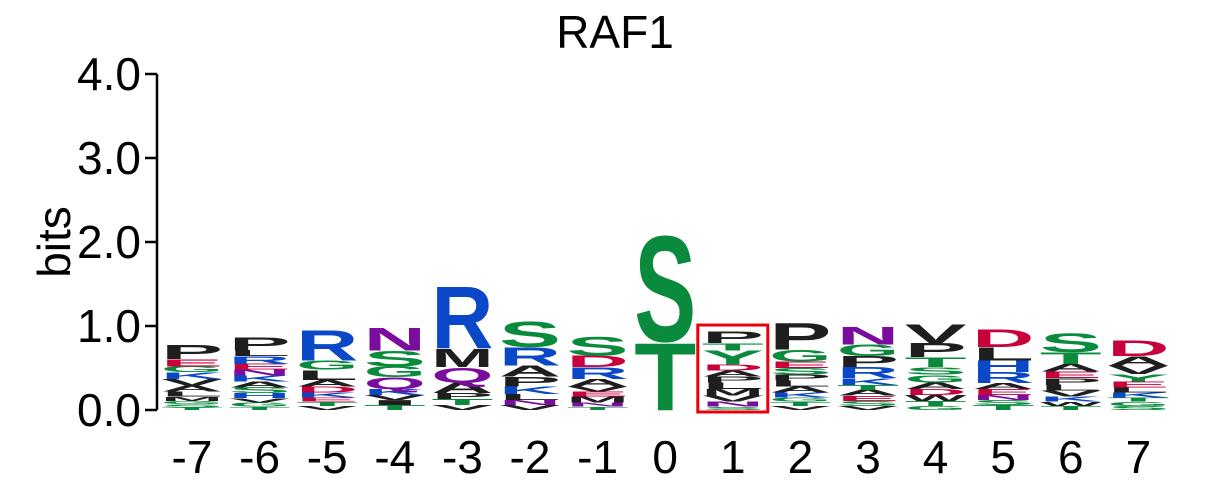  Describe the element at coordinates (801, 457) in the screenshot. I see `x-tick-label: 2` at that location.